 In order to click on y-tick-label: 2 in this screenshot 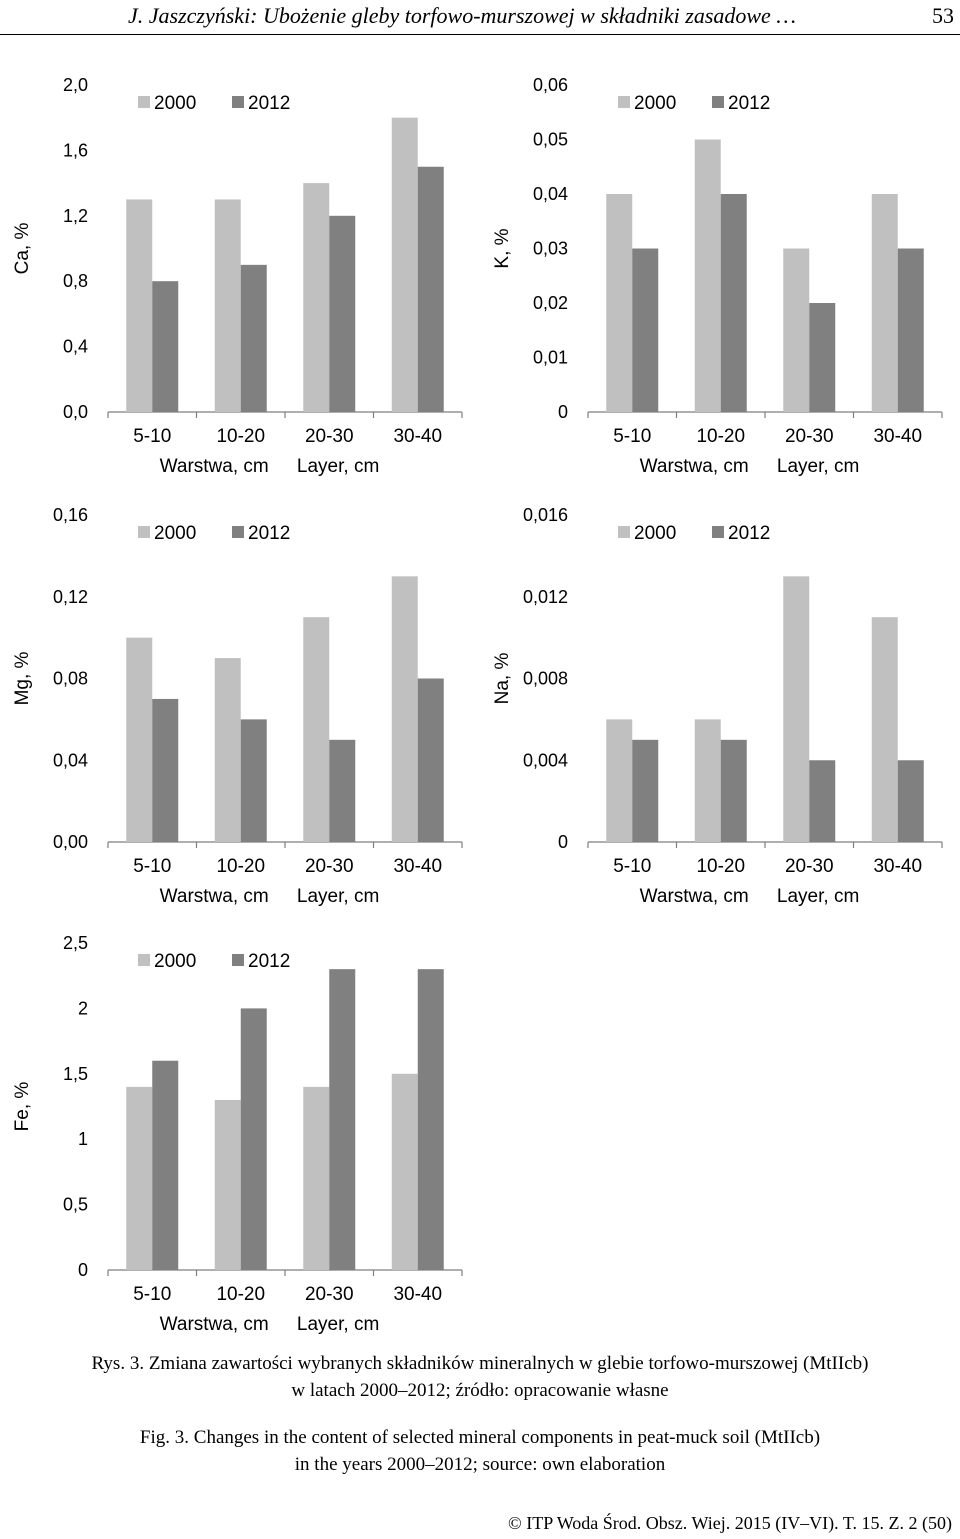, I will do `click(83, 1008)`.